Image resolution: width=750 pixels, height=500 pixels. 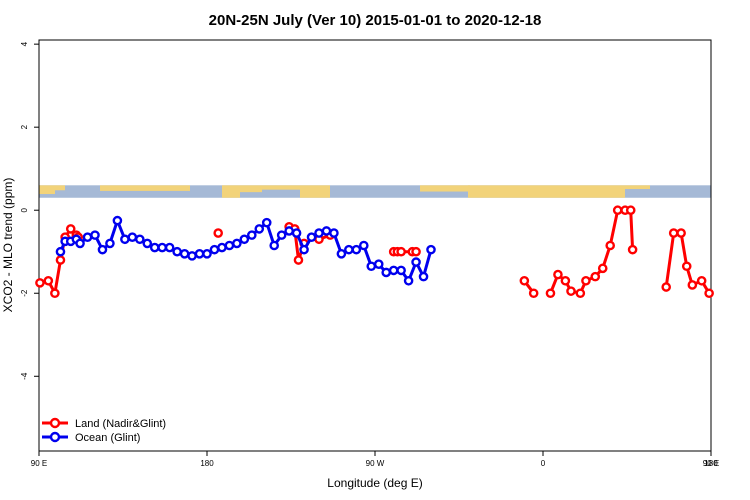 I want to click on y-tick-label: 0, so click(x=24, y=209).